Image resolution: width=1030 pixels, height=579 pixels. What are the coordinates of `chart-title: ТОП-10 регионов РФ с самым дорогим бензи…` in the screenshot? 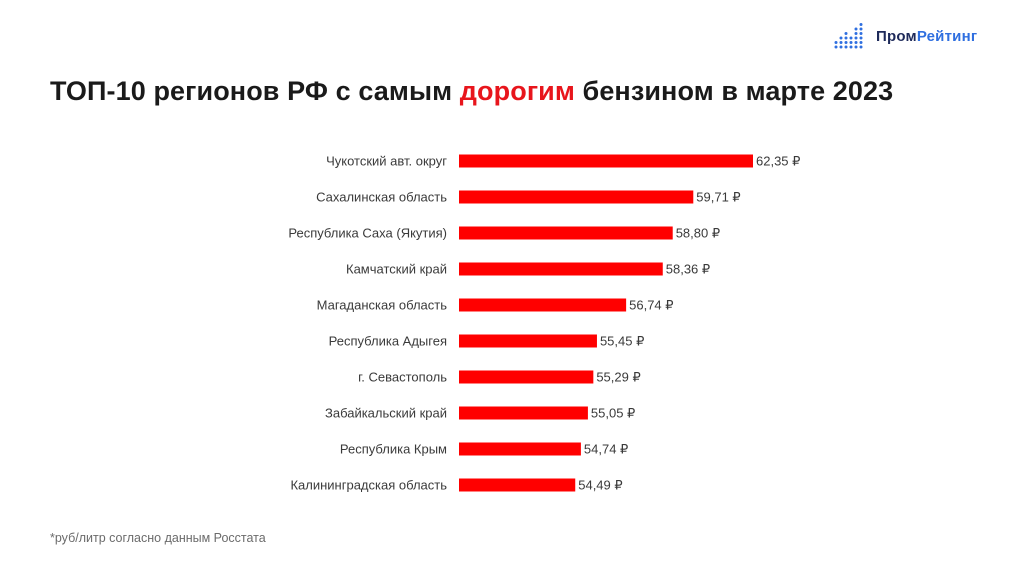 It's located at (471, 91).